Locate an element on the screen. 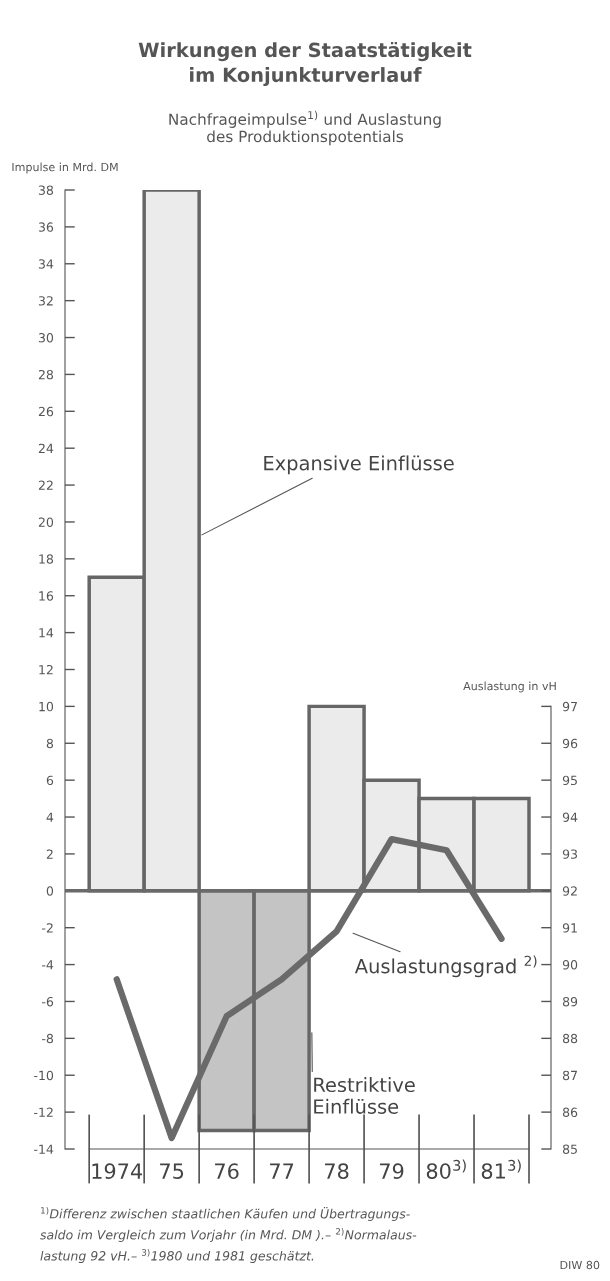 Image resolution: width=610 pixels, height=1281 pixels. y-tick-label: 8 is located at coordinates (50, 743).